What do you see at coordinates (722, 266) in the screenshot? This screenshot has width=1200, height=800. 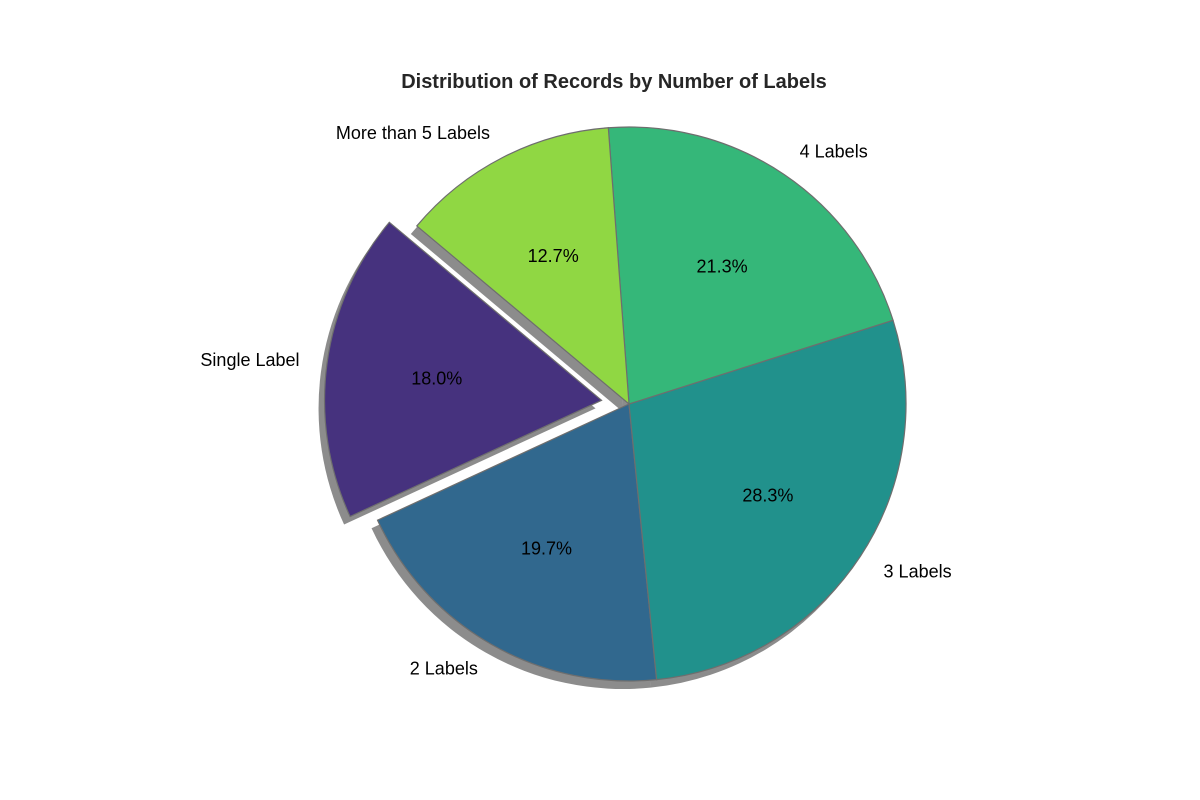 I see `value-label-4-labels: 21.3%` at bounding box center [722, 266].